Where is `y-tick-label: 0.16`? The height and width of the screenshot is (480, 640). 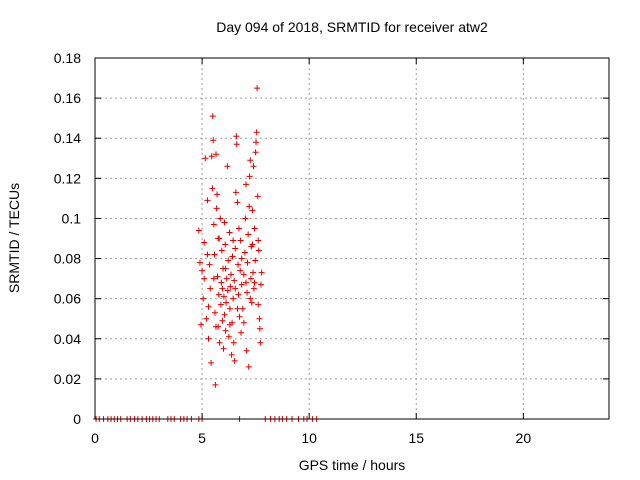
y-tick-label: 0.16 is located at coordinates (67, 98).